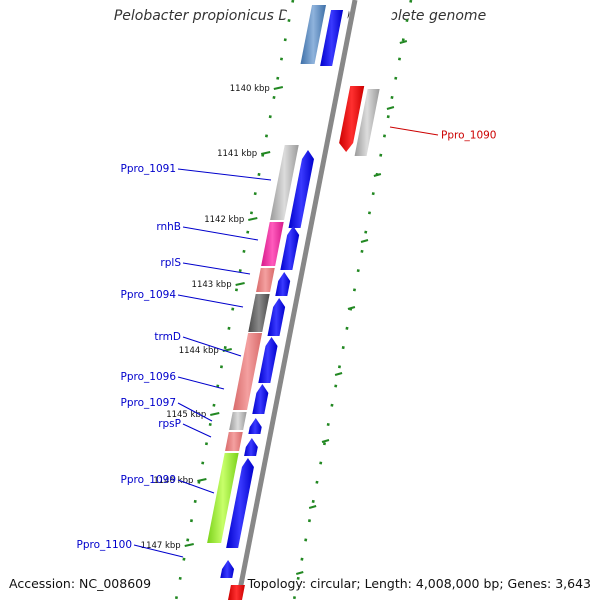  I want to click on gene-label-forward: rpsP, so click(169, 424).